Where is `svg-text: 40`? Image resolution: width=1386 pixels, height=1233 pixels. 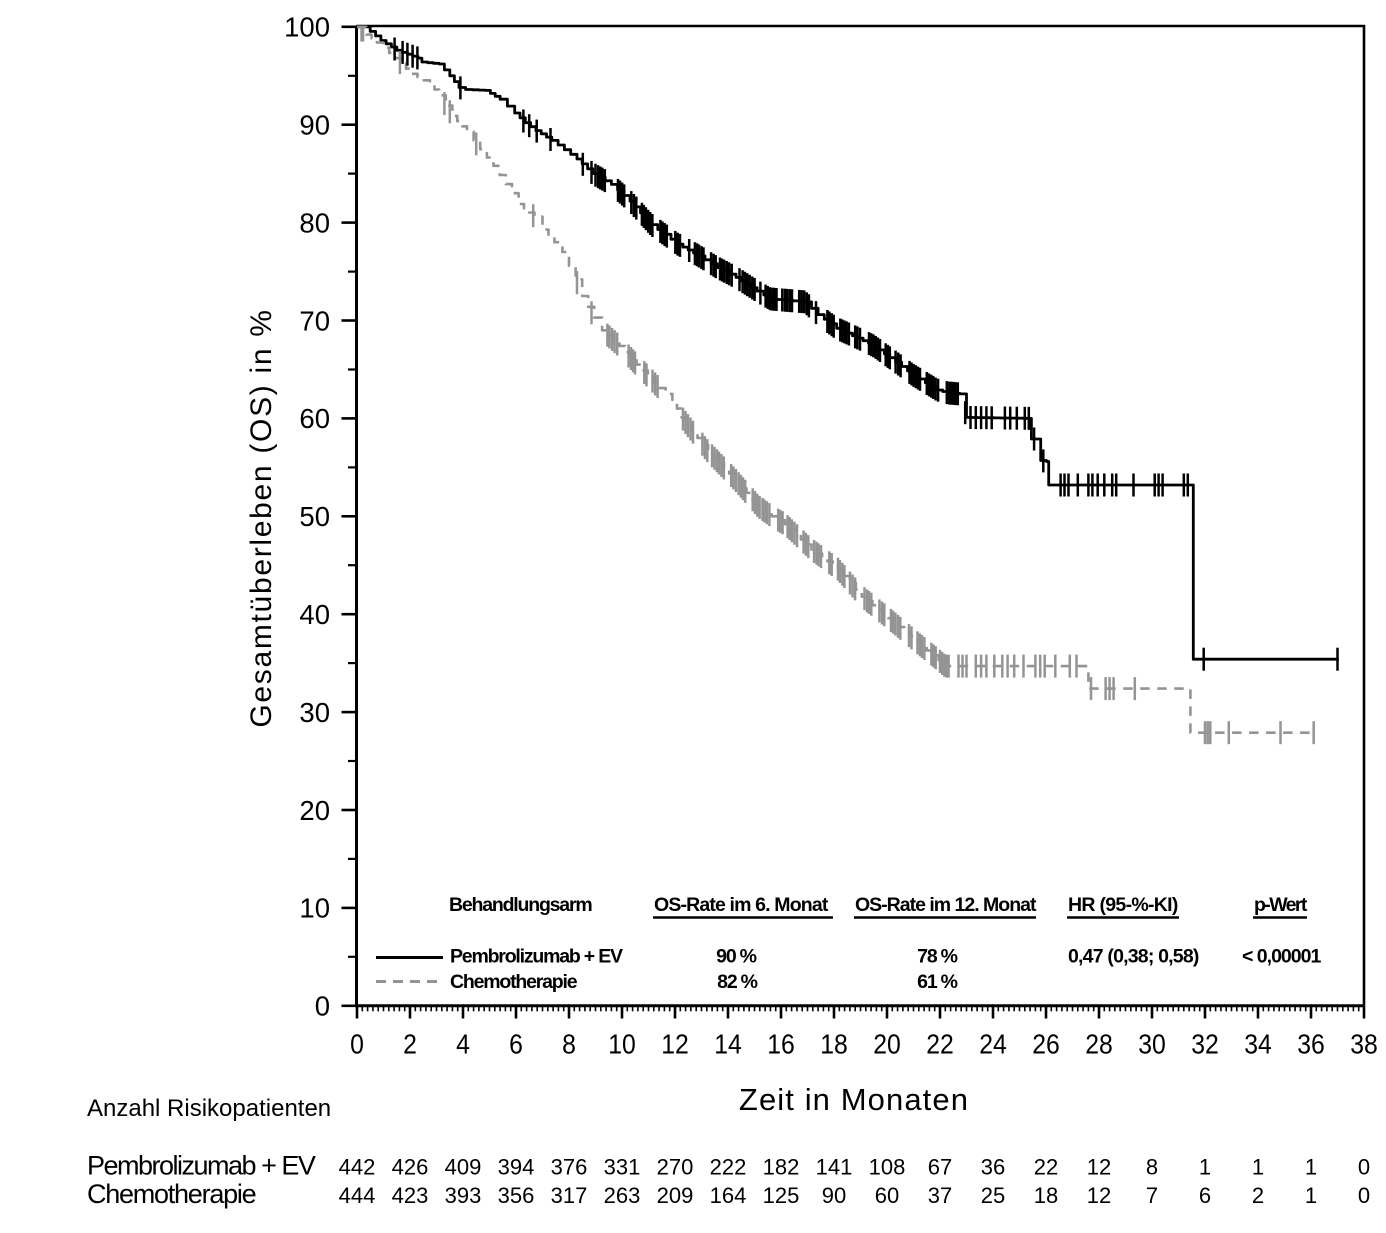 svg-text: 40 is located at coordinates (314, 614).